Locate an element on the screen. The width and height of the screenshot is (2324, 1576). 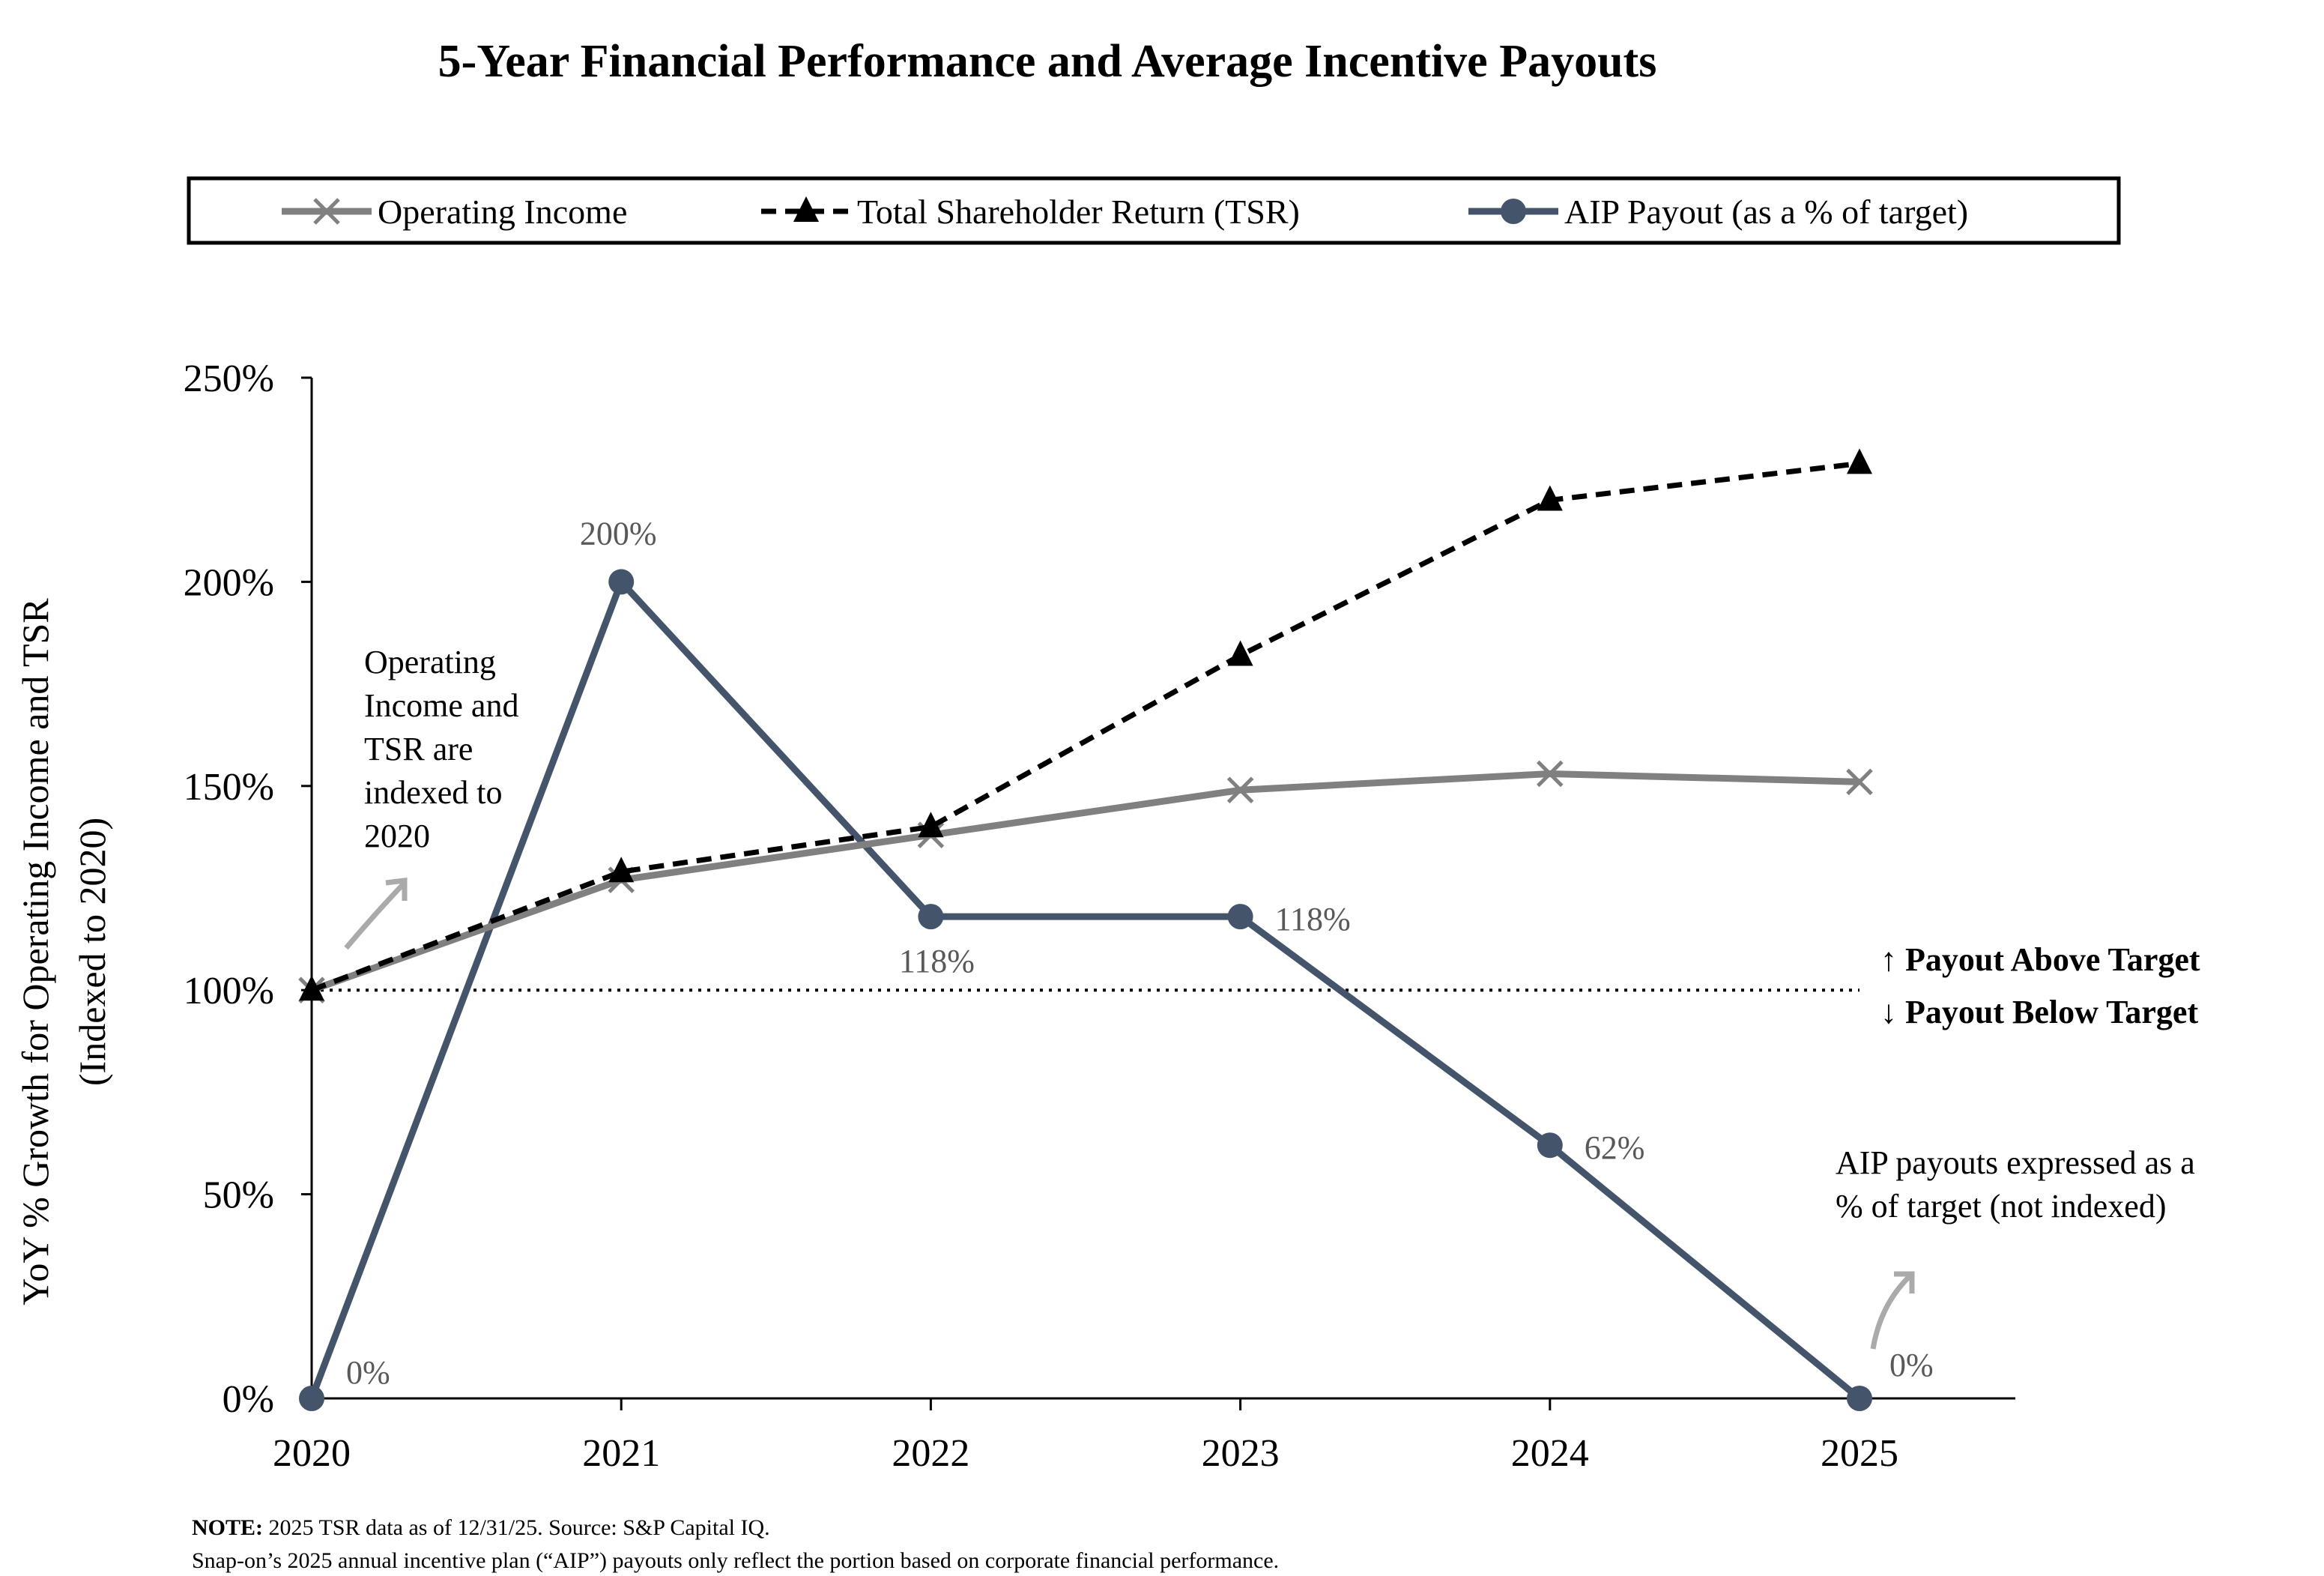
x-tick-label: 2023 is located at coordinates (1241, 1453).